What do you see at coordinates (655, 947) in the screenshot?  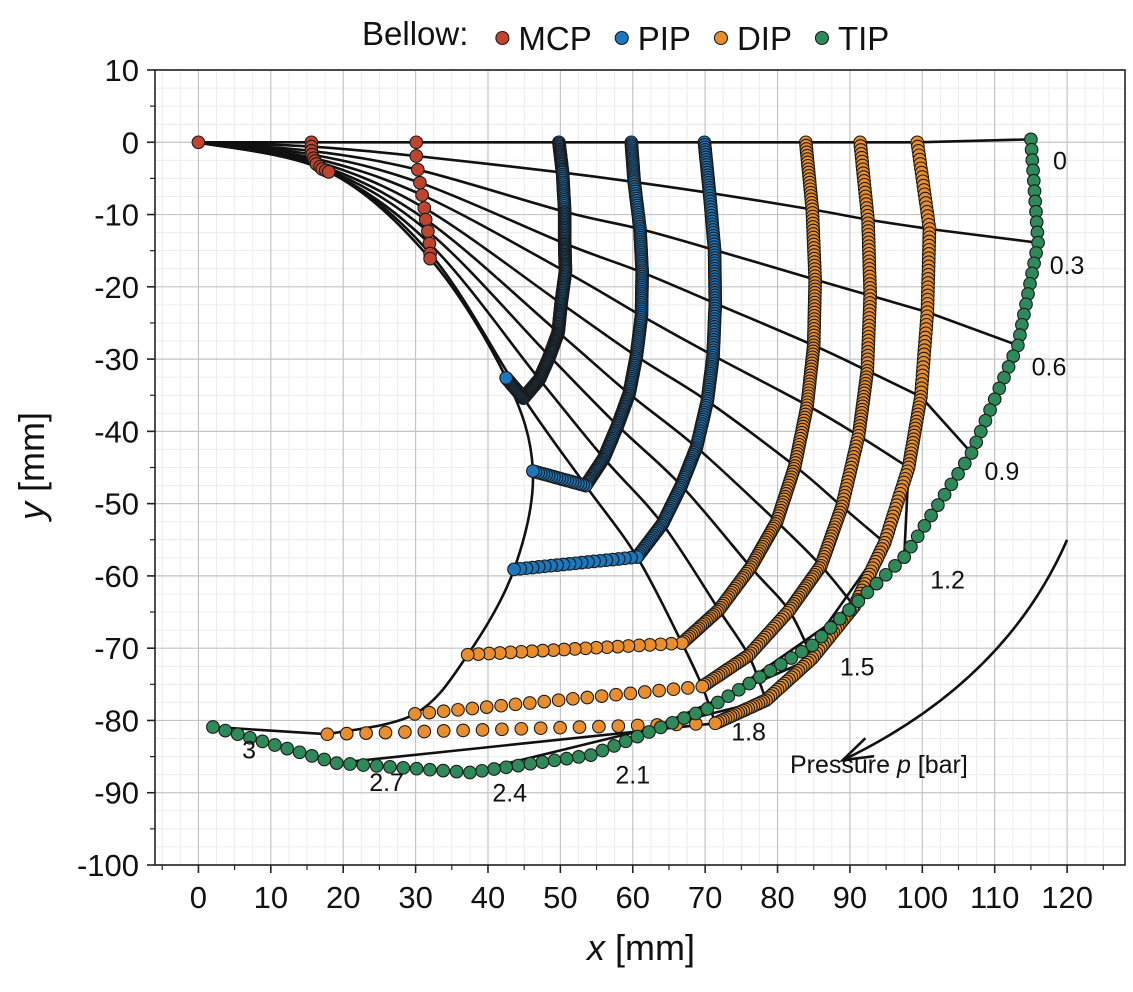 I see `x-axis-unit: [mm]` at bounding box center [655, 947].